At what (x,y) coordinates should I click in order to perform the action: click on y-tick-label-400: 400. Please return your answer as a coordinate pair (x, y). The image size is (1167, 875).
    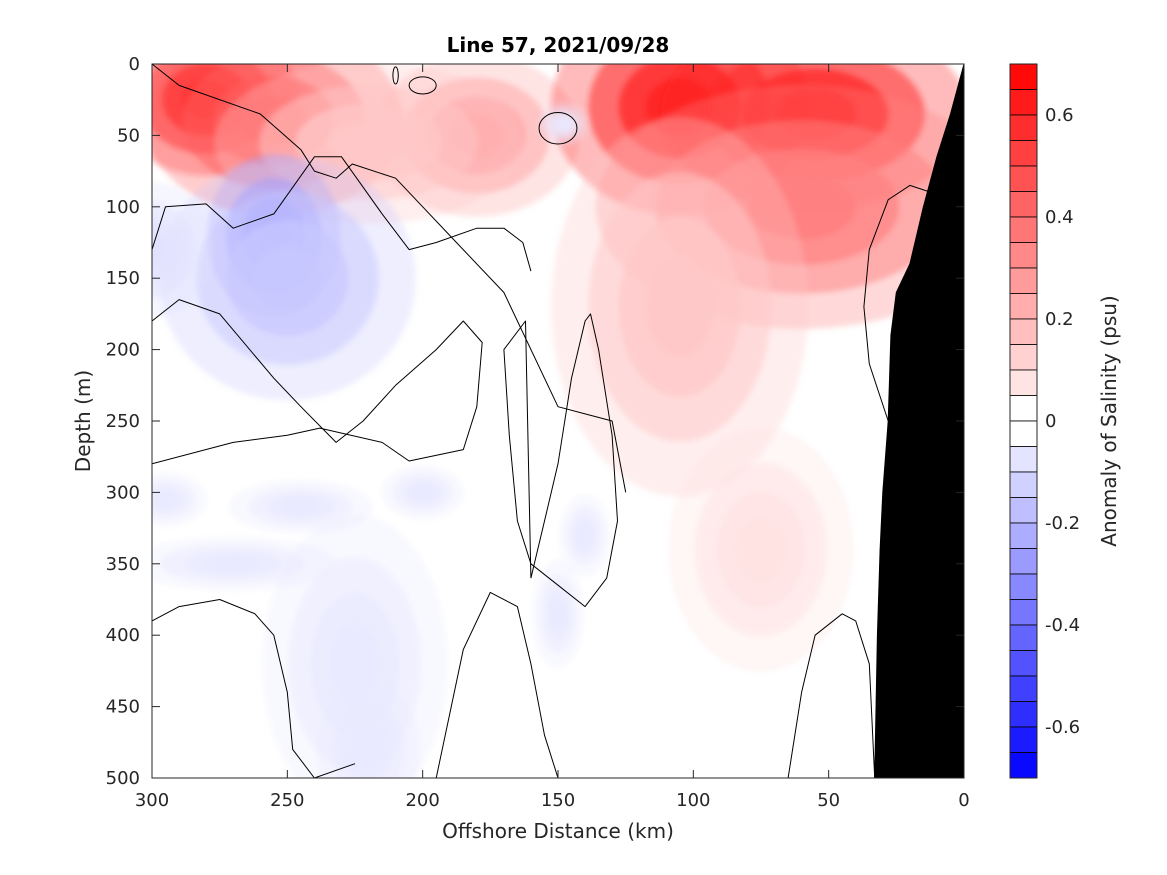
    Looking at the image, I should click on (123, 635).